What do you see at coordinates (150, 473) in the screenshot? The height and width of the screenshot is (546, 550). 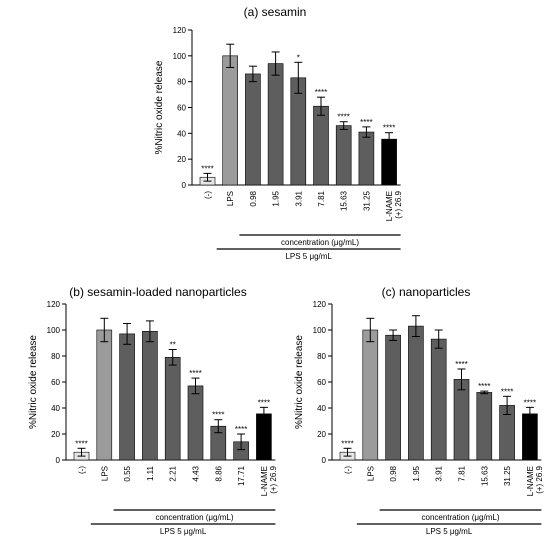 I see `category-label-line: 1.11` at bounding box center [150, 473].